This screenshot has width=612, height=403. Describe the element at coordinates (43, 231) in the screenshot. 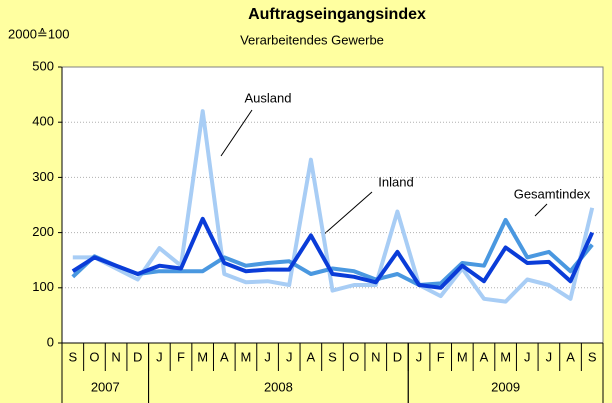

I see `y-tick-label: 200` at that location.